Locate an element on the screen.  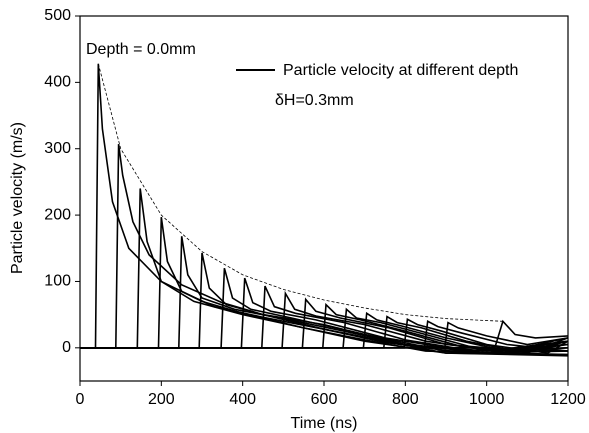
y-tick-label: 500 is located at coordinates (57, 15).